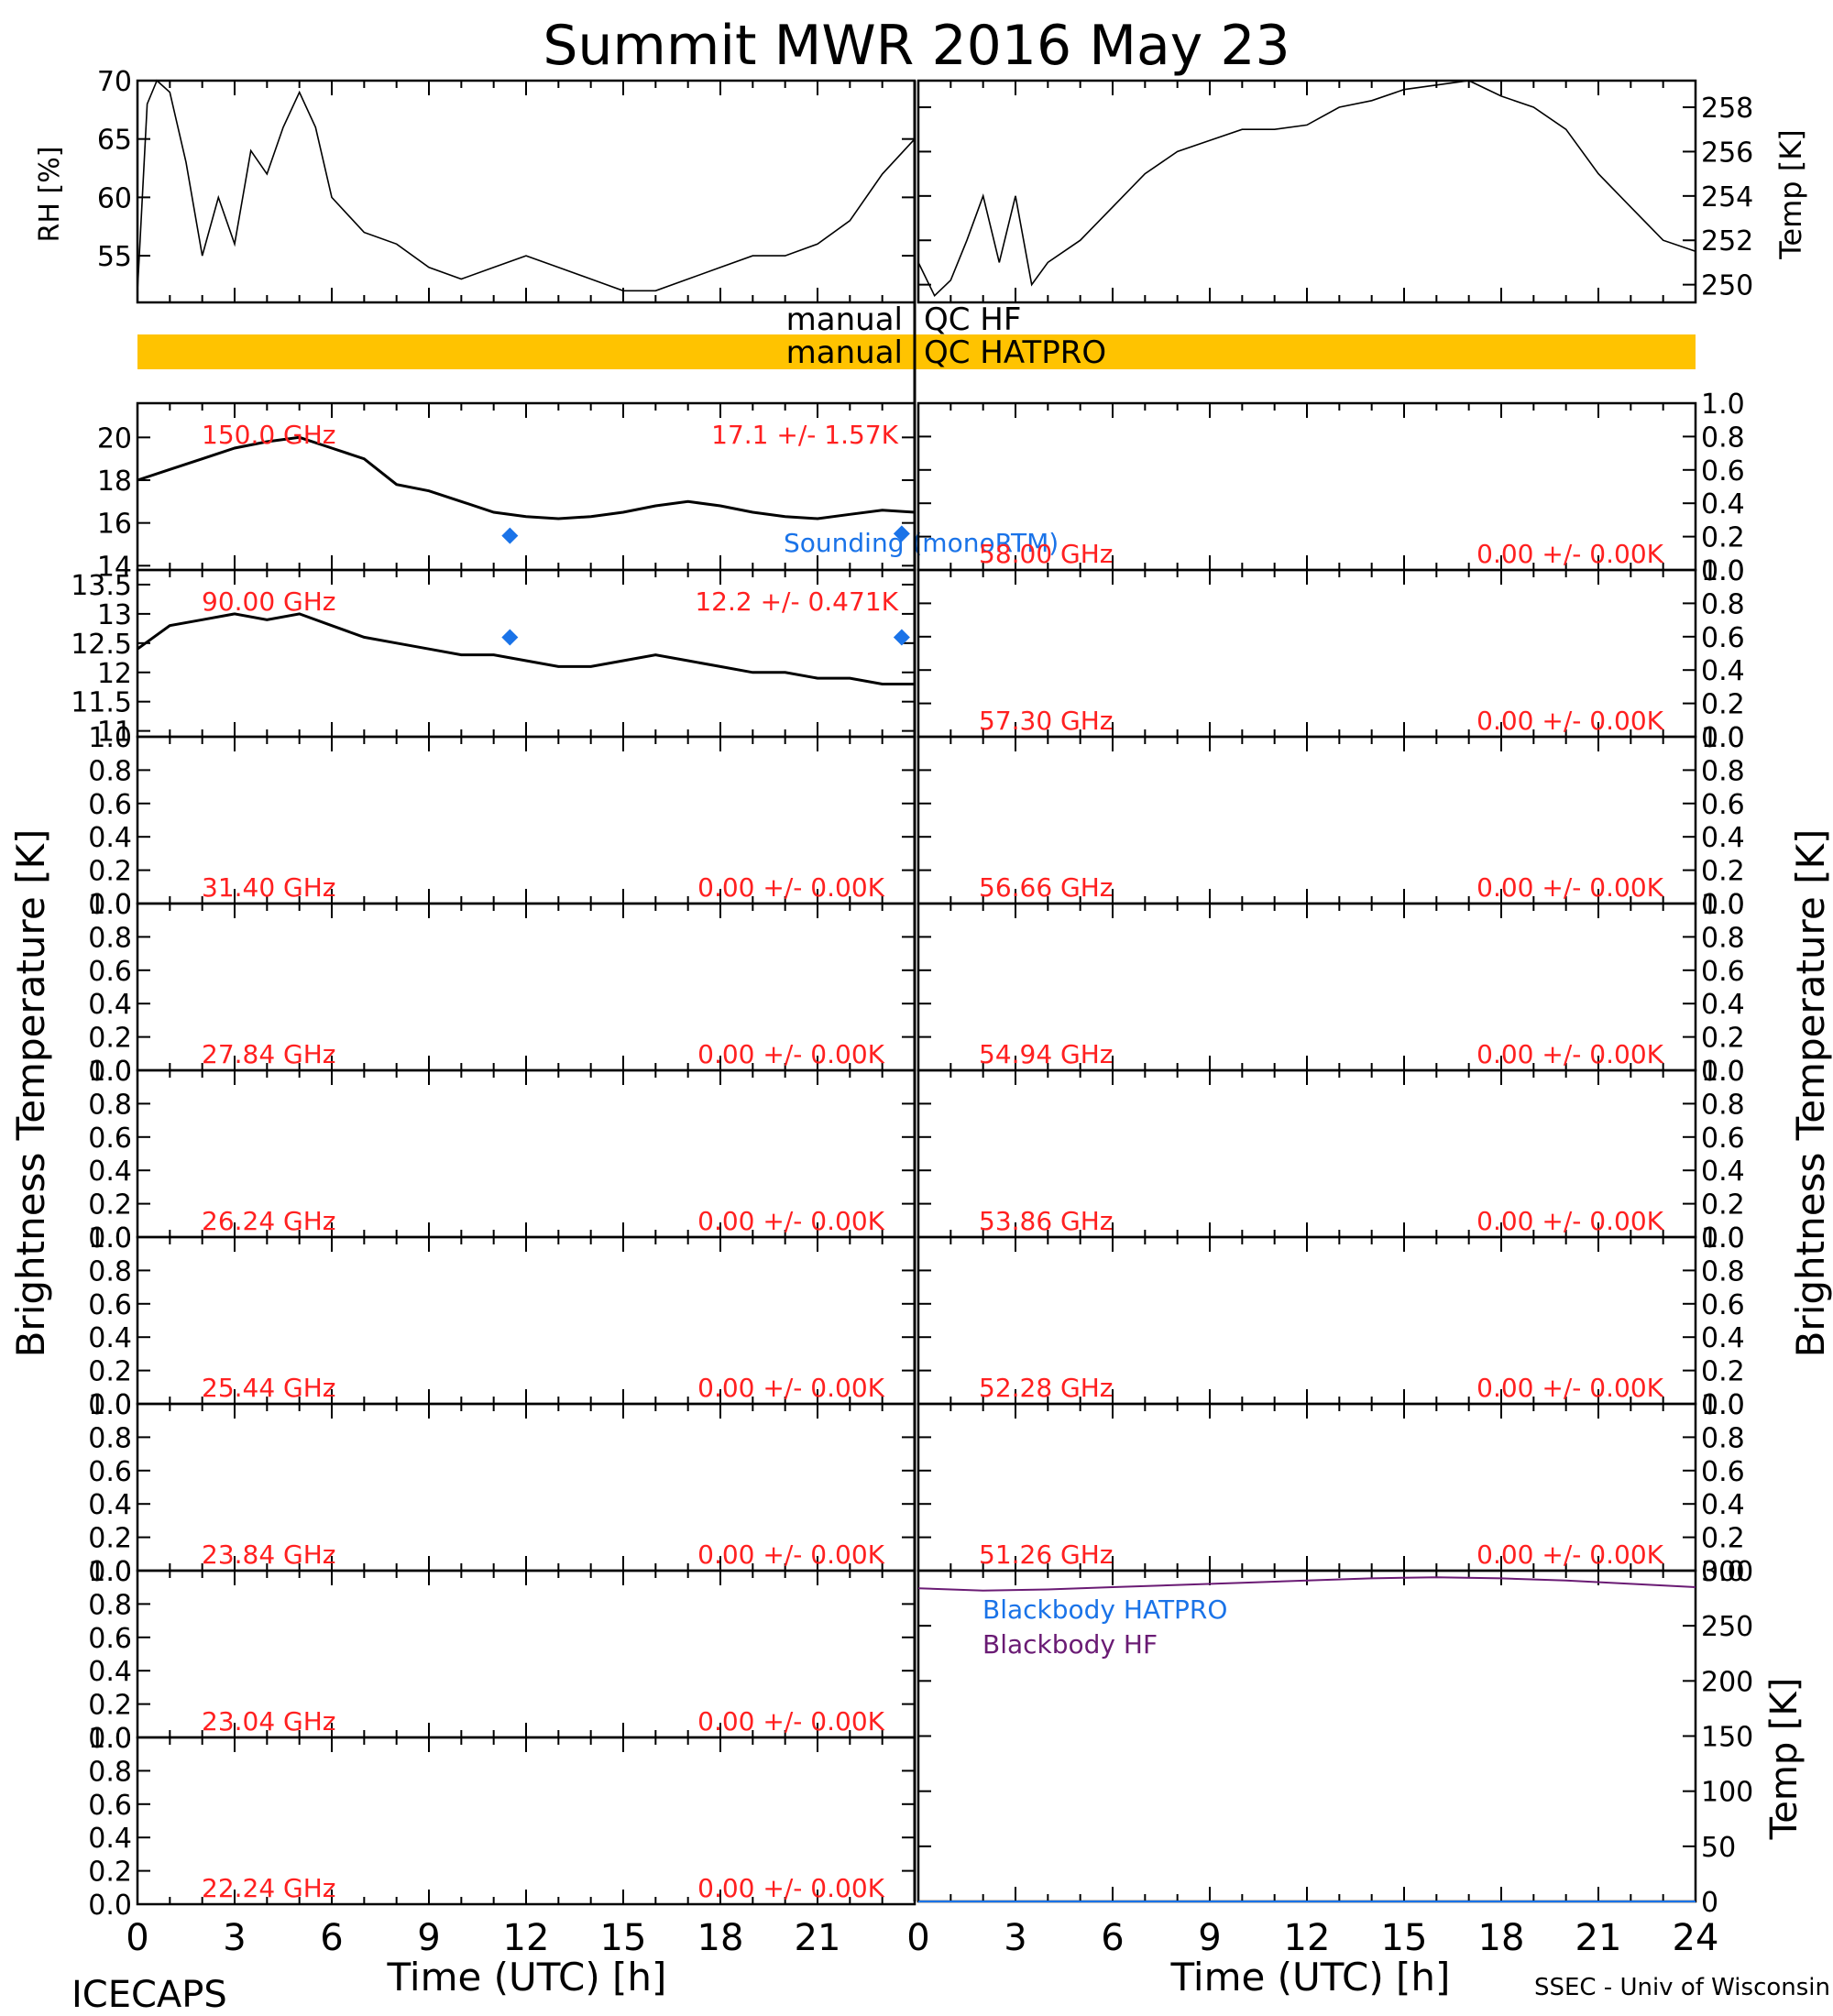 This screenshot has width=1833, height=2016. Describe the element at coordinates (844, 352) in the screenshot. I see `qc-hatpro-left-label: manual` at that location.